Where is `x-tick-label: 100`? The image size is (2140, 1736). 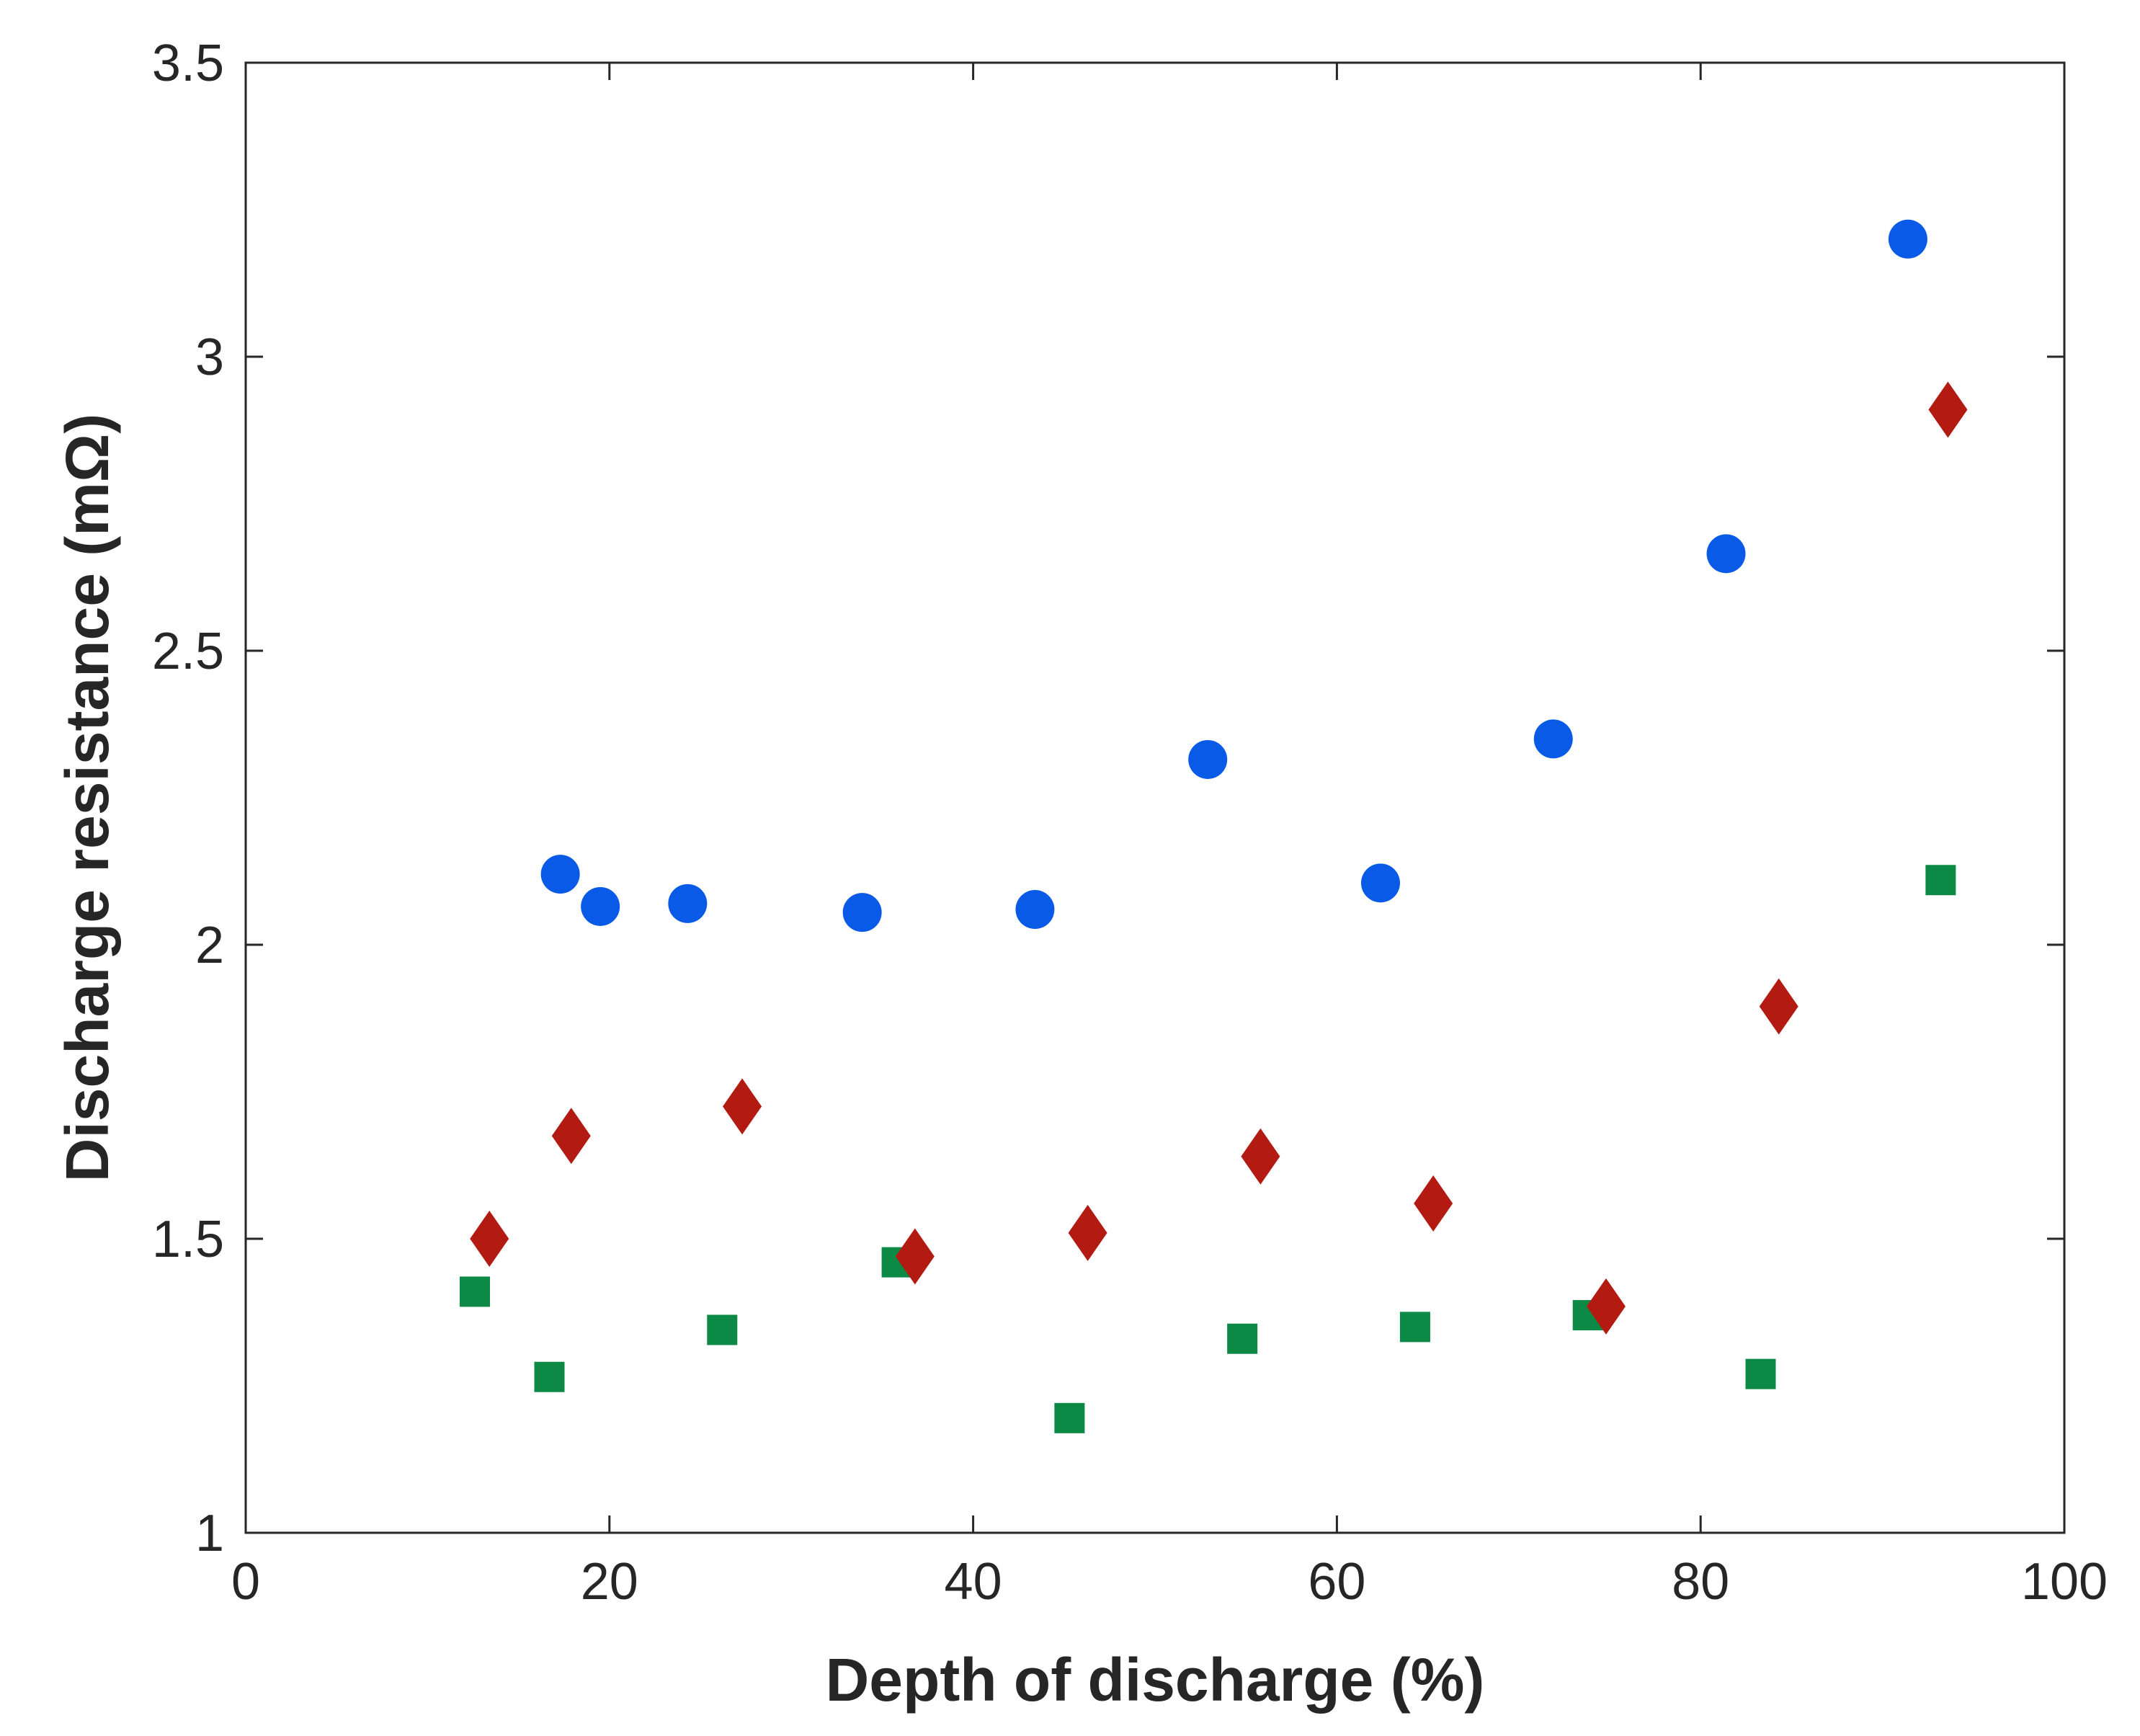
x-tick-label: 100 is located at coordinates (2064, 1582).